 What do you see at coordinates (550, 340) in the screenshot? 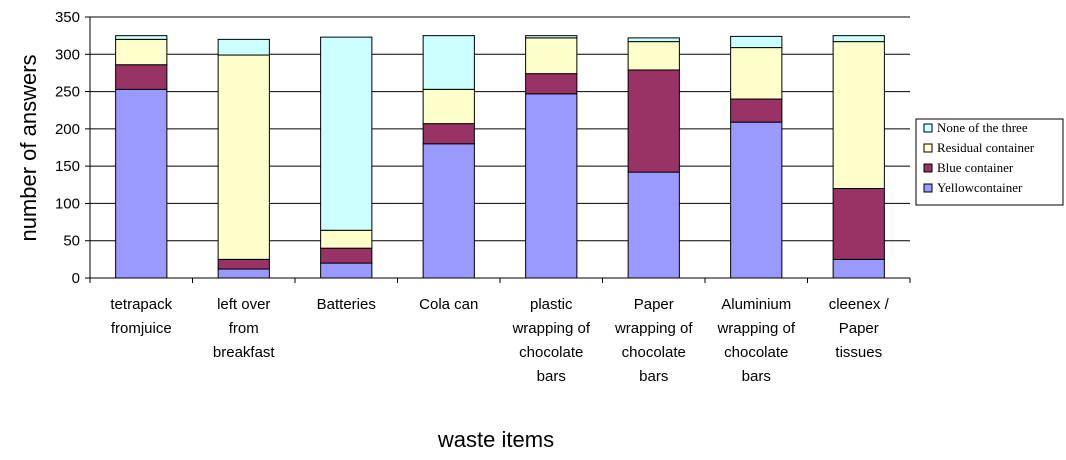
I see `x-category-label: plastic wrapping of chocolate bars` at bounding box center [550, 340].